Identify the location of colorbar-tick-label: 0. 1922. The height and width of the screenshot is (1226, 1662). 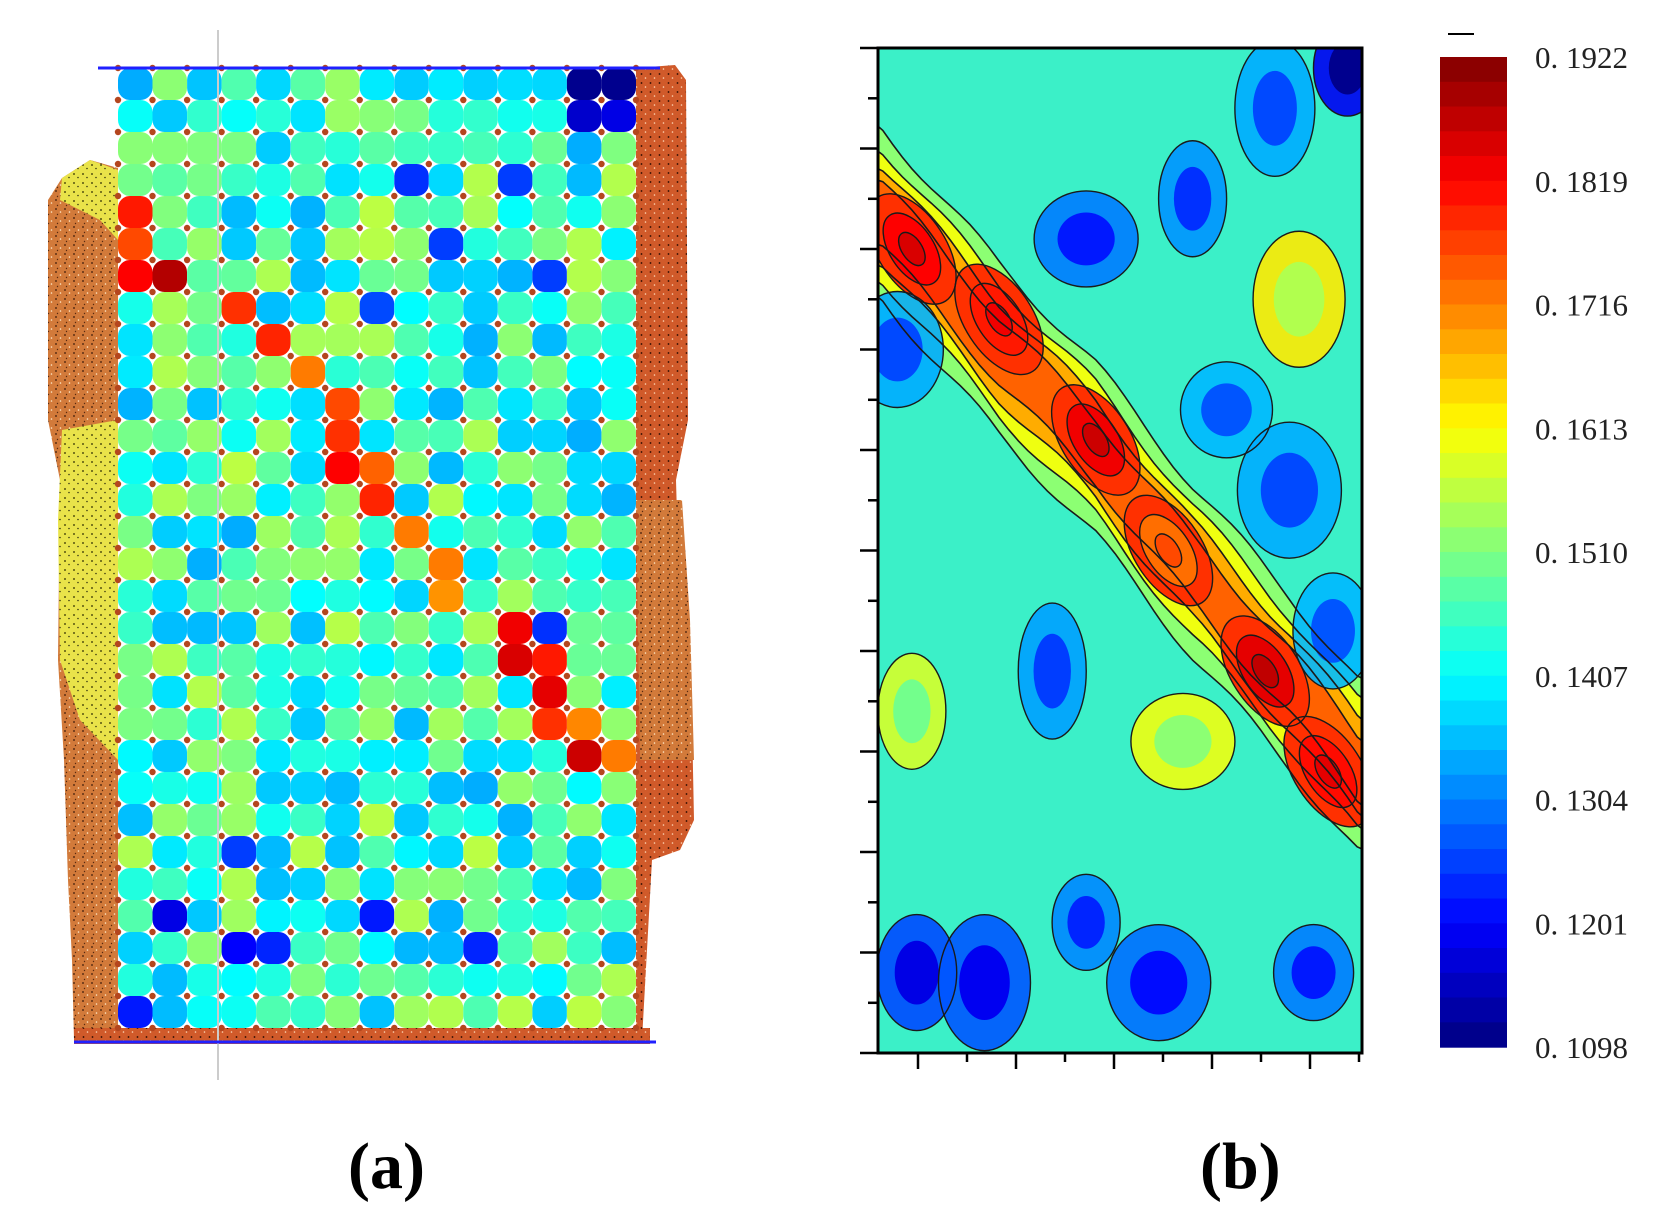
(1581, 57).